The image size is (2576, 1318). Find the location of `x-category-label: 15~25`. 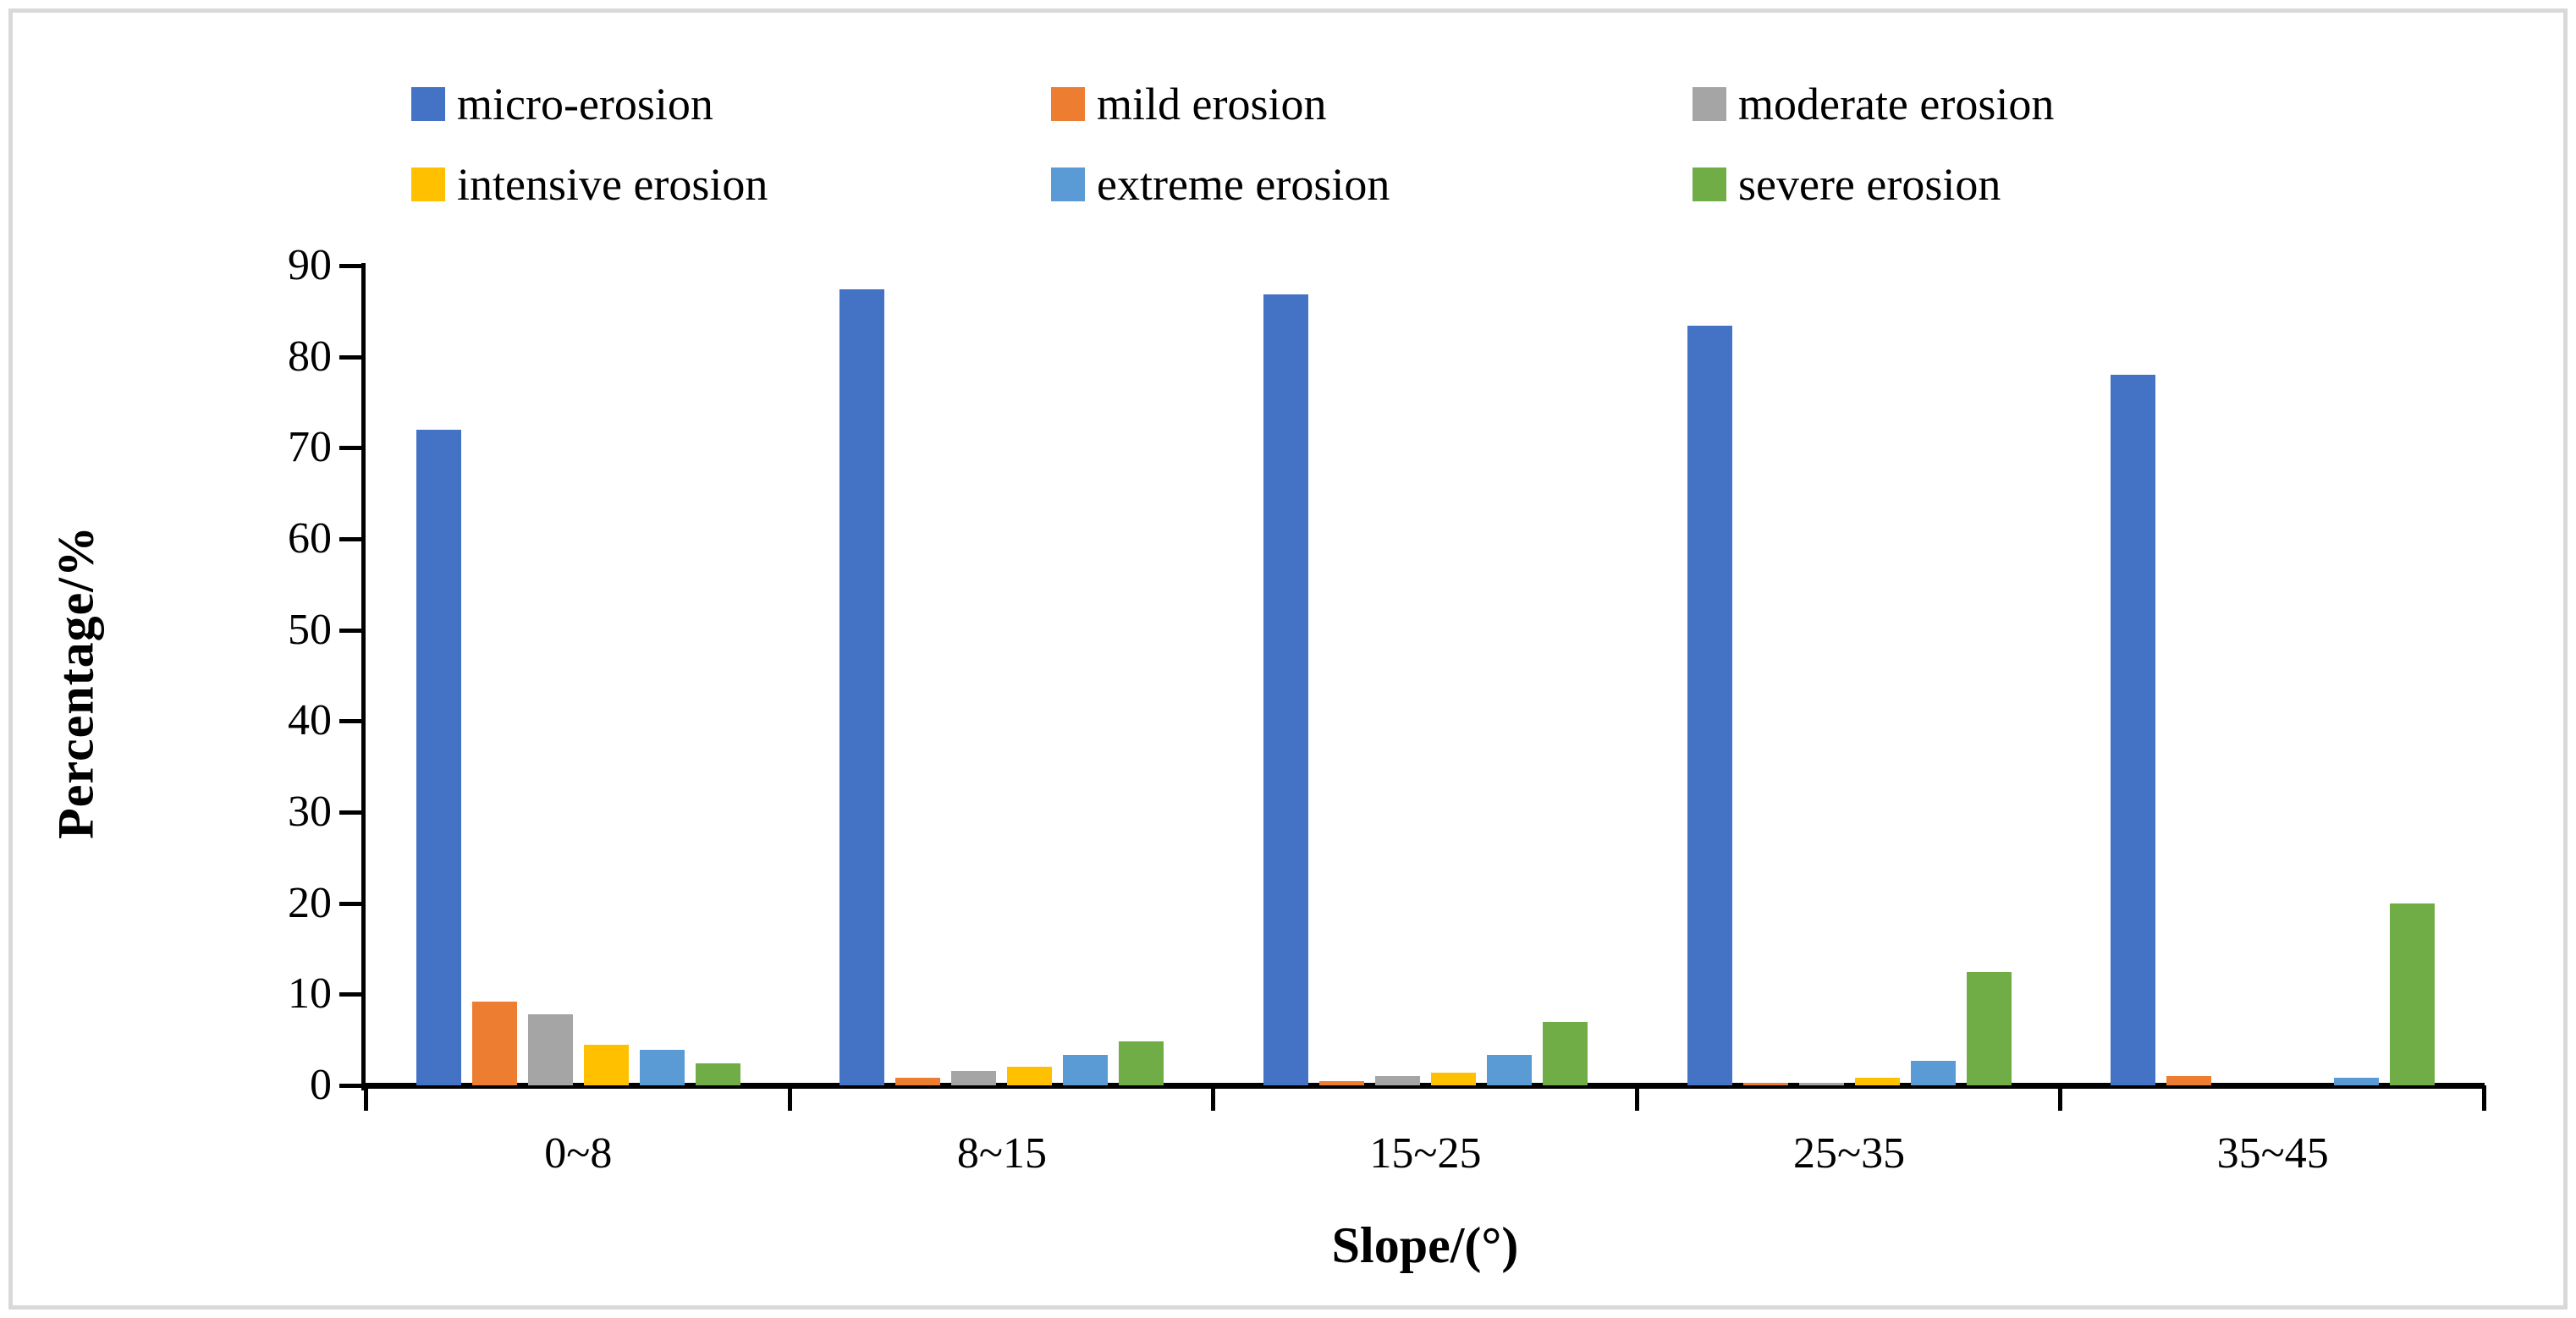

x-category-label: 15~25 is located at coordinates (1425, 1153).